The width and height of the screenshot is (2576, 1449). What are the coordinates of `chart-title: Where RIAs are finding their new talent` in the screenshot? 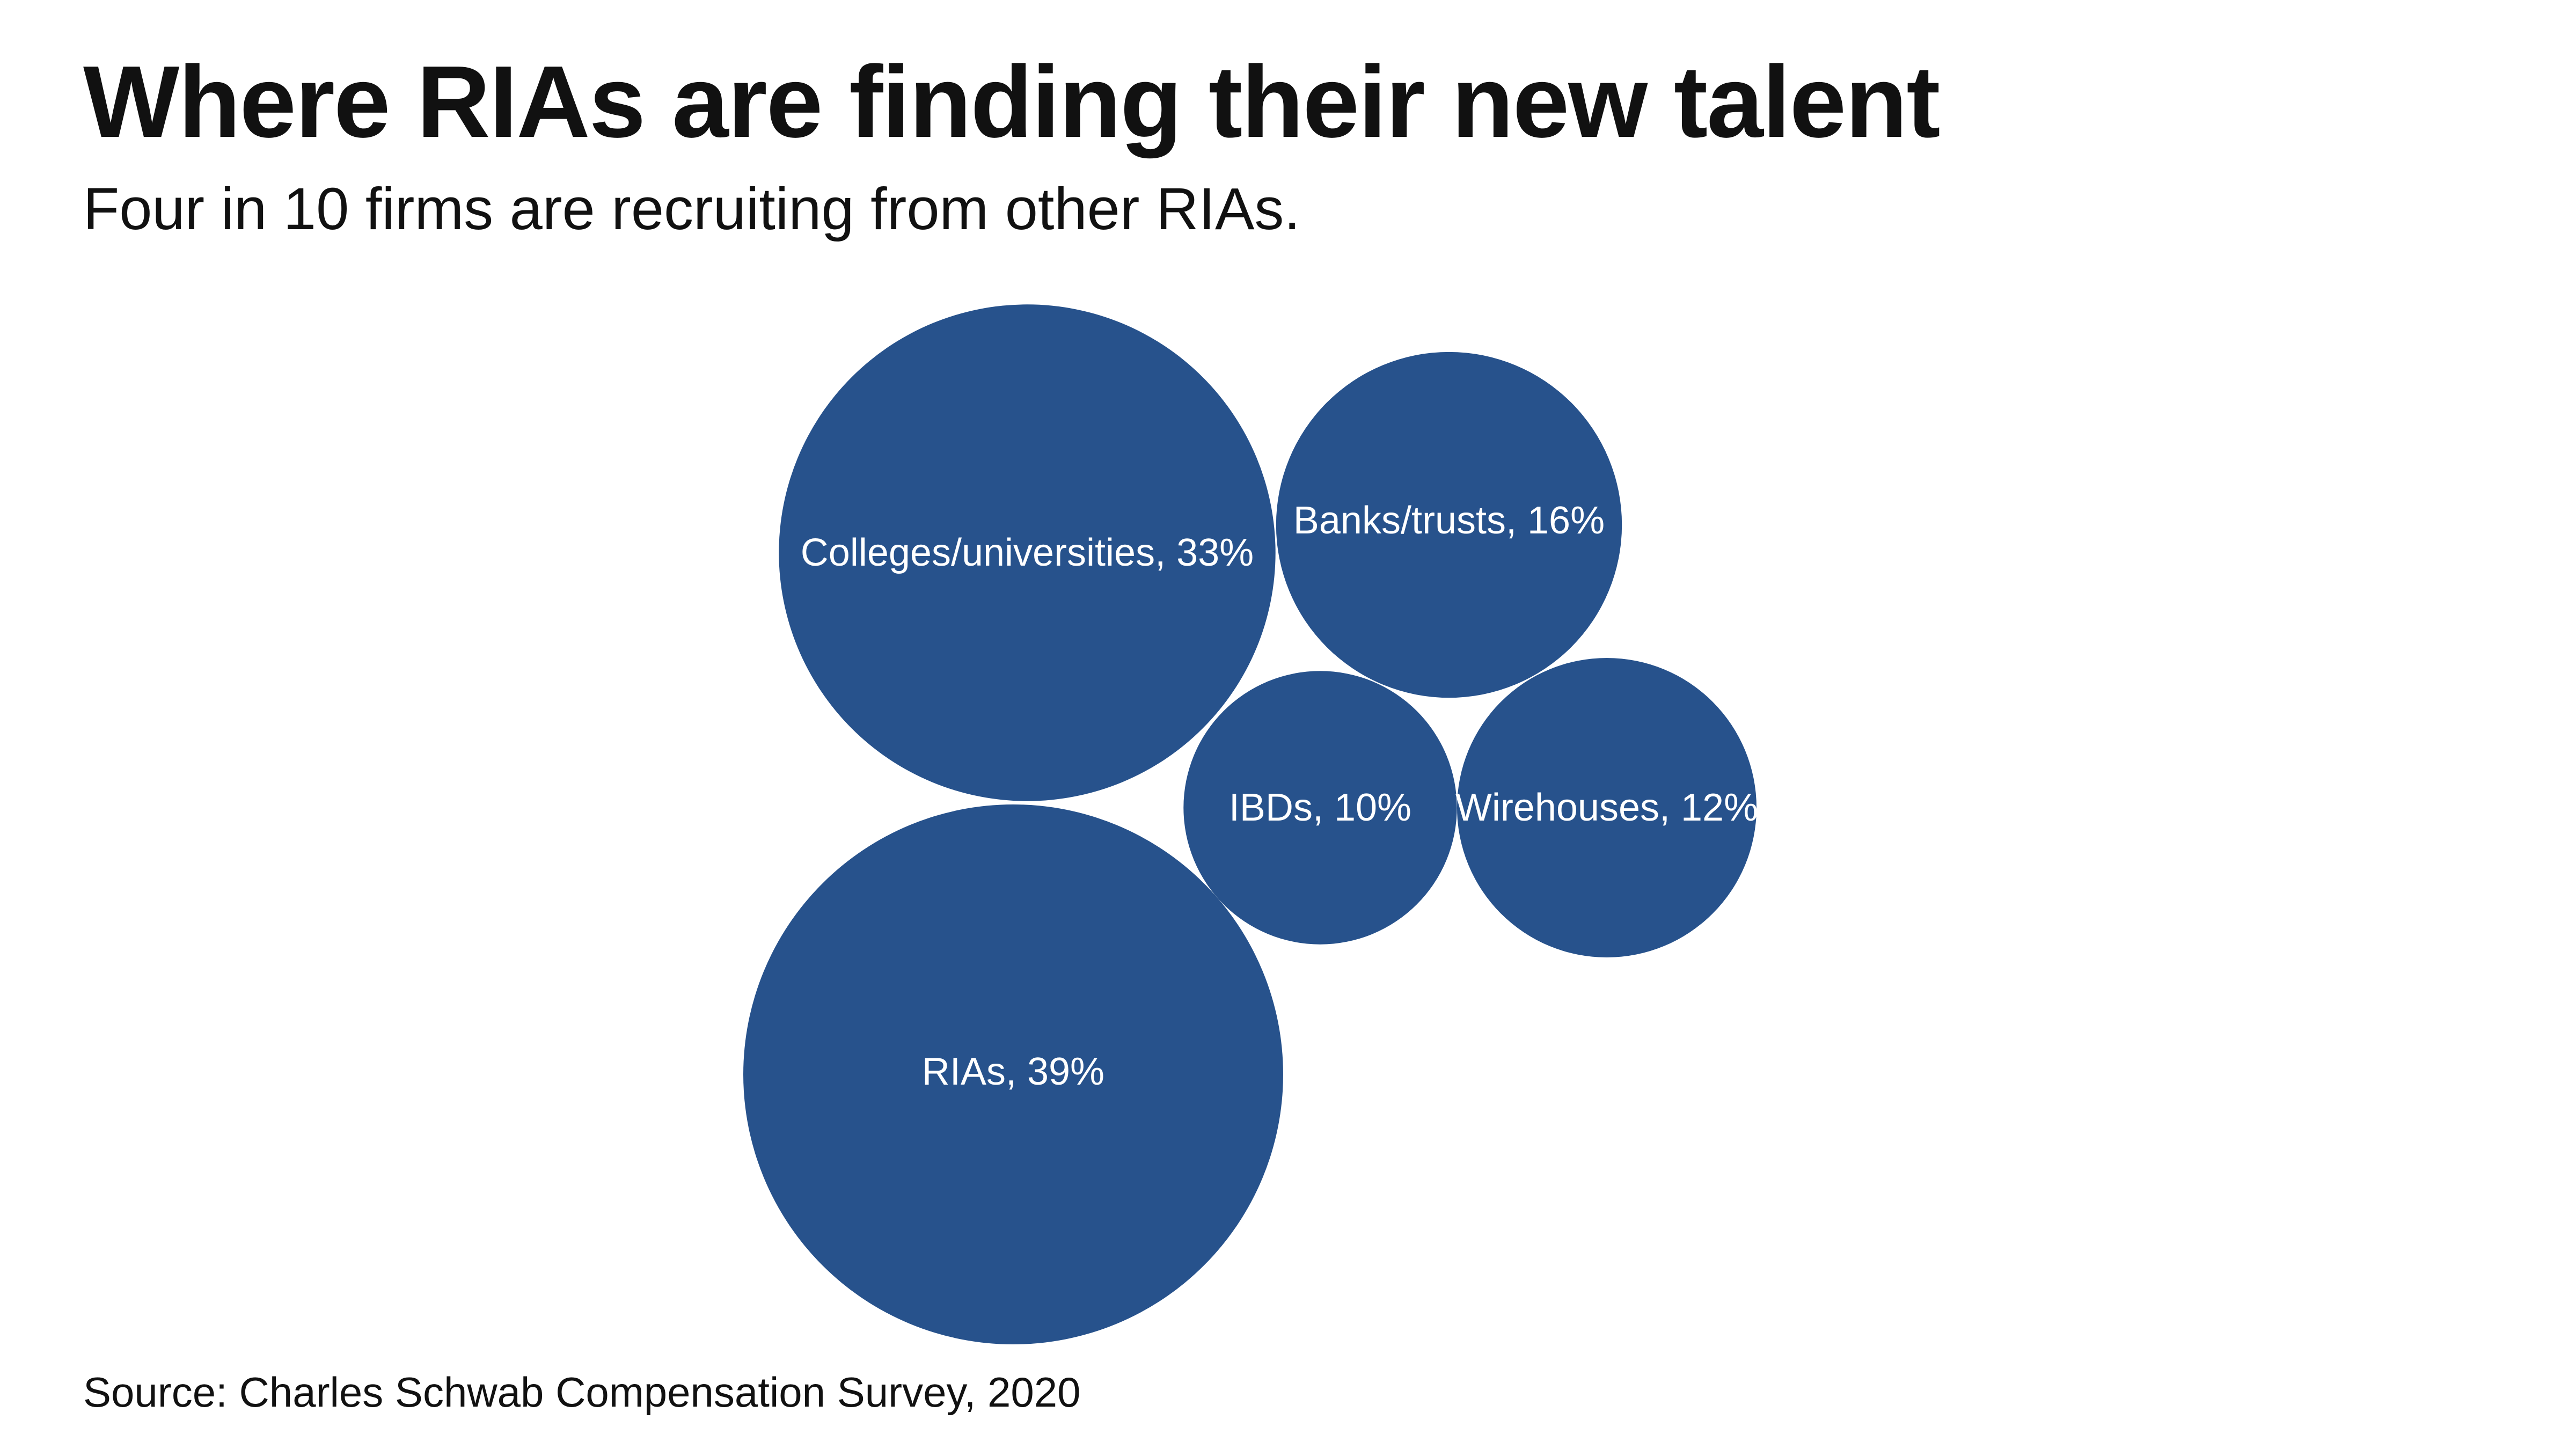 It's located at (1012, 102).